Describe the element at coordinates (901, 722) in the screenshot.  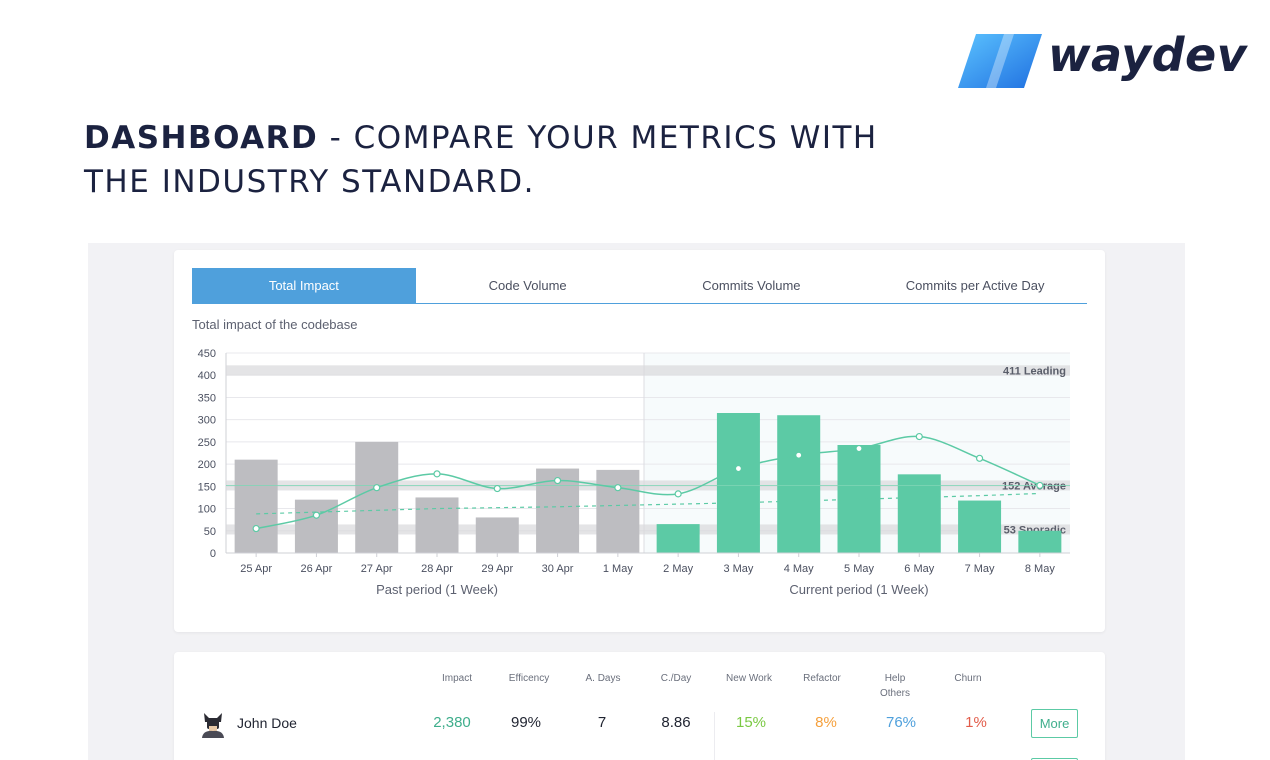
I see `help-others-value: 76%` at that location.